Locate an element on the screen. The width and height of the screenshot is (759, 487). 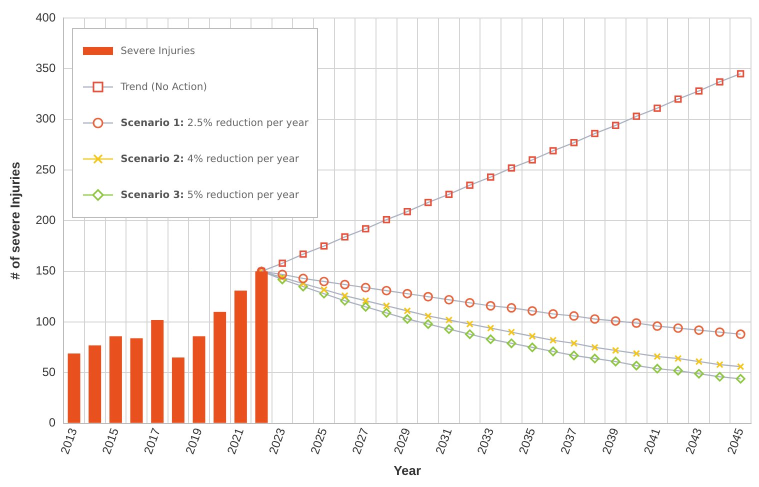
x-tick-label: 2019 is located at coordinates (194, 441).